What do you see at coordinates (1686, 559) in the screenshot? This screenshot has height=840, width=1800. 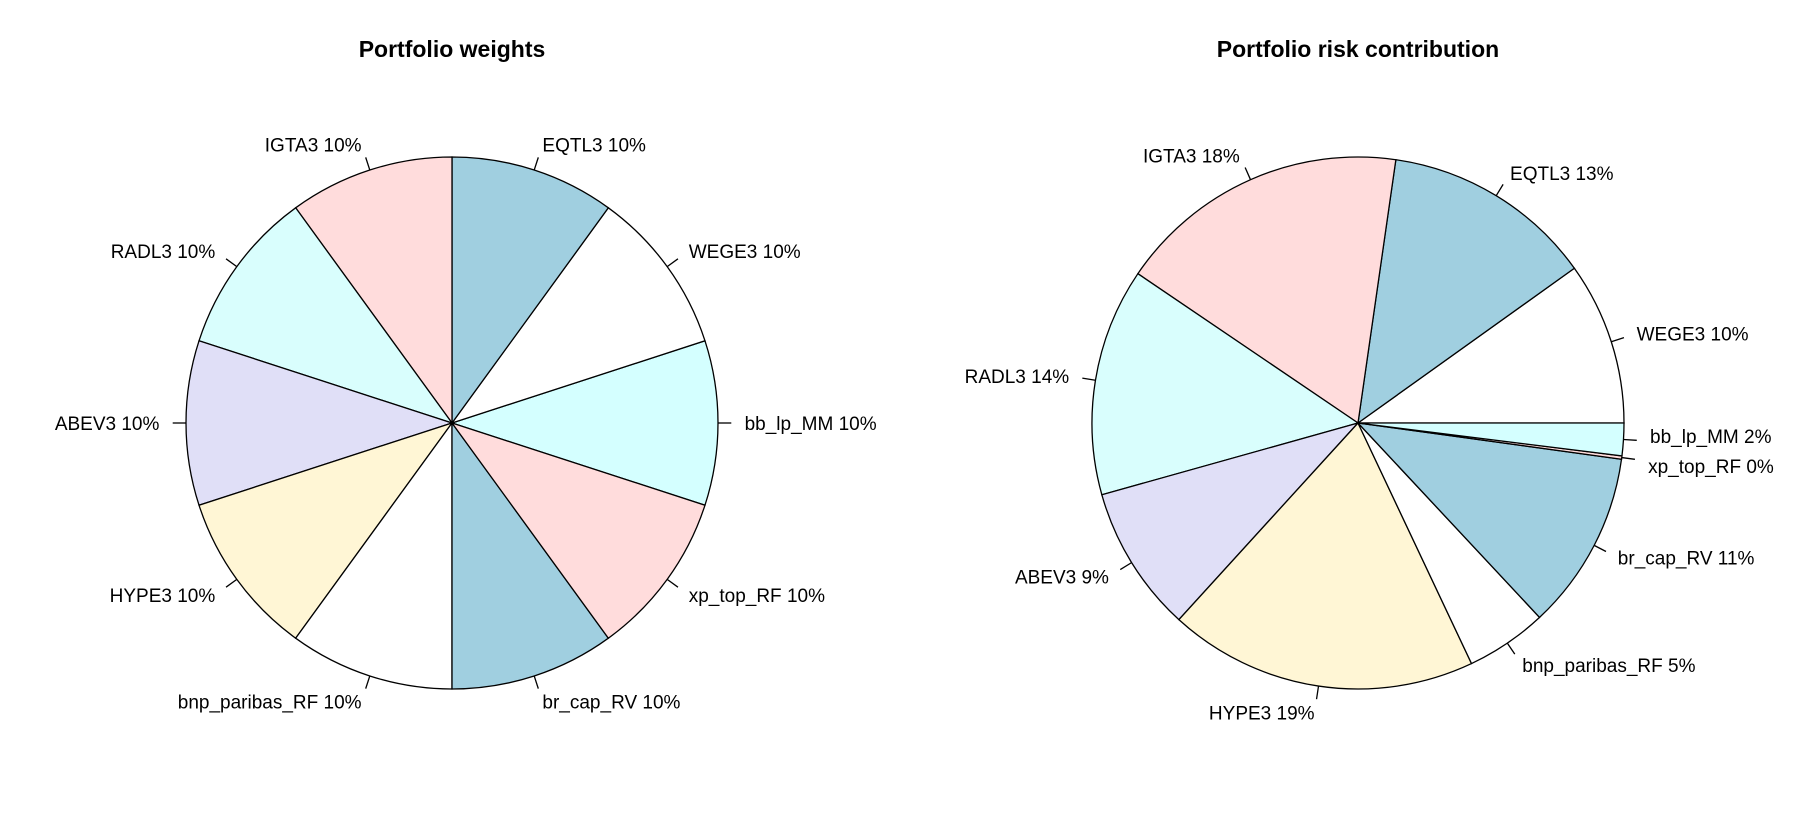 I see `slice-label-br-cap-rv: br_cap_RV 11%` at bounding box center [1686, 559].